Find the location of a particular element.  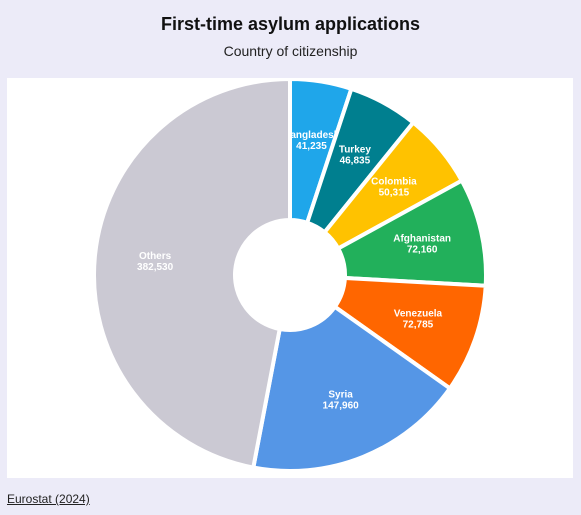

slice-label: Afghanistan is located at coordinates (422, 239).